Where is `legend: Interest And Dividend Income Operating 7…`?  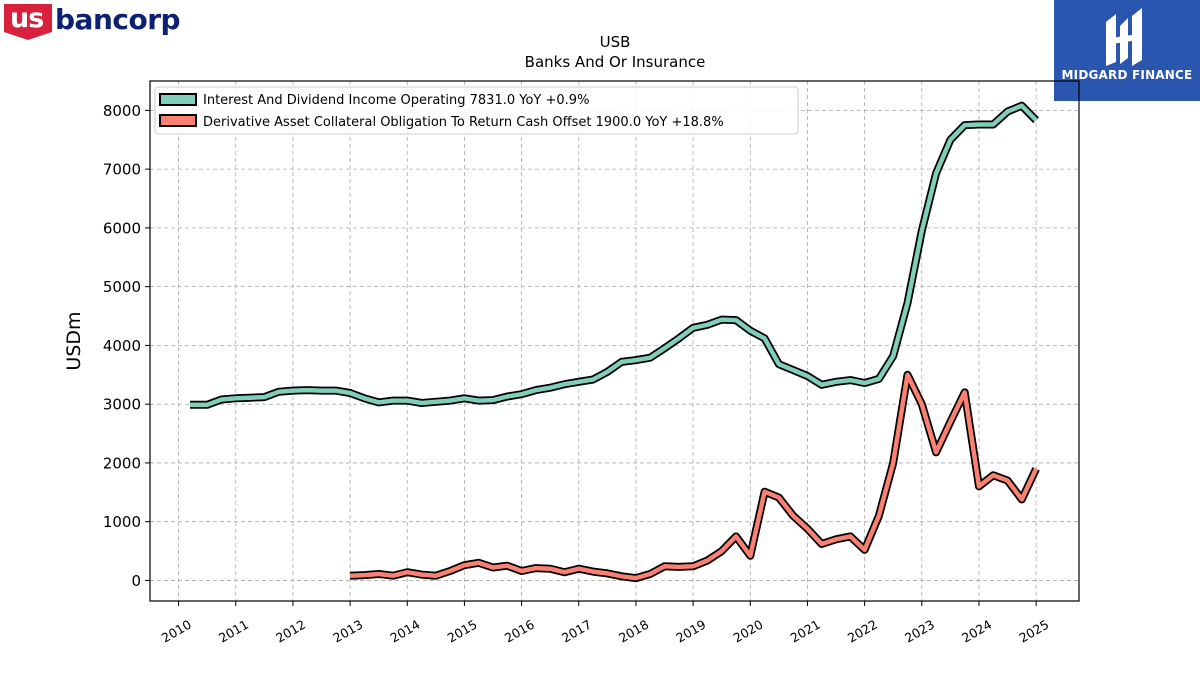
legend: Interest And Dividend Income Operating 7… is located at coordinates (476, 110).